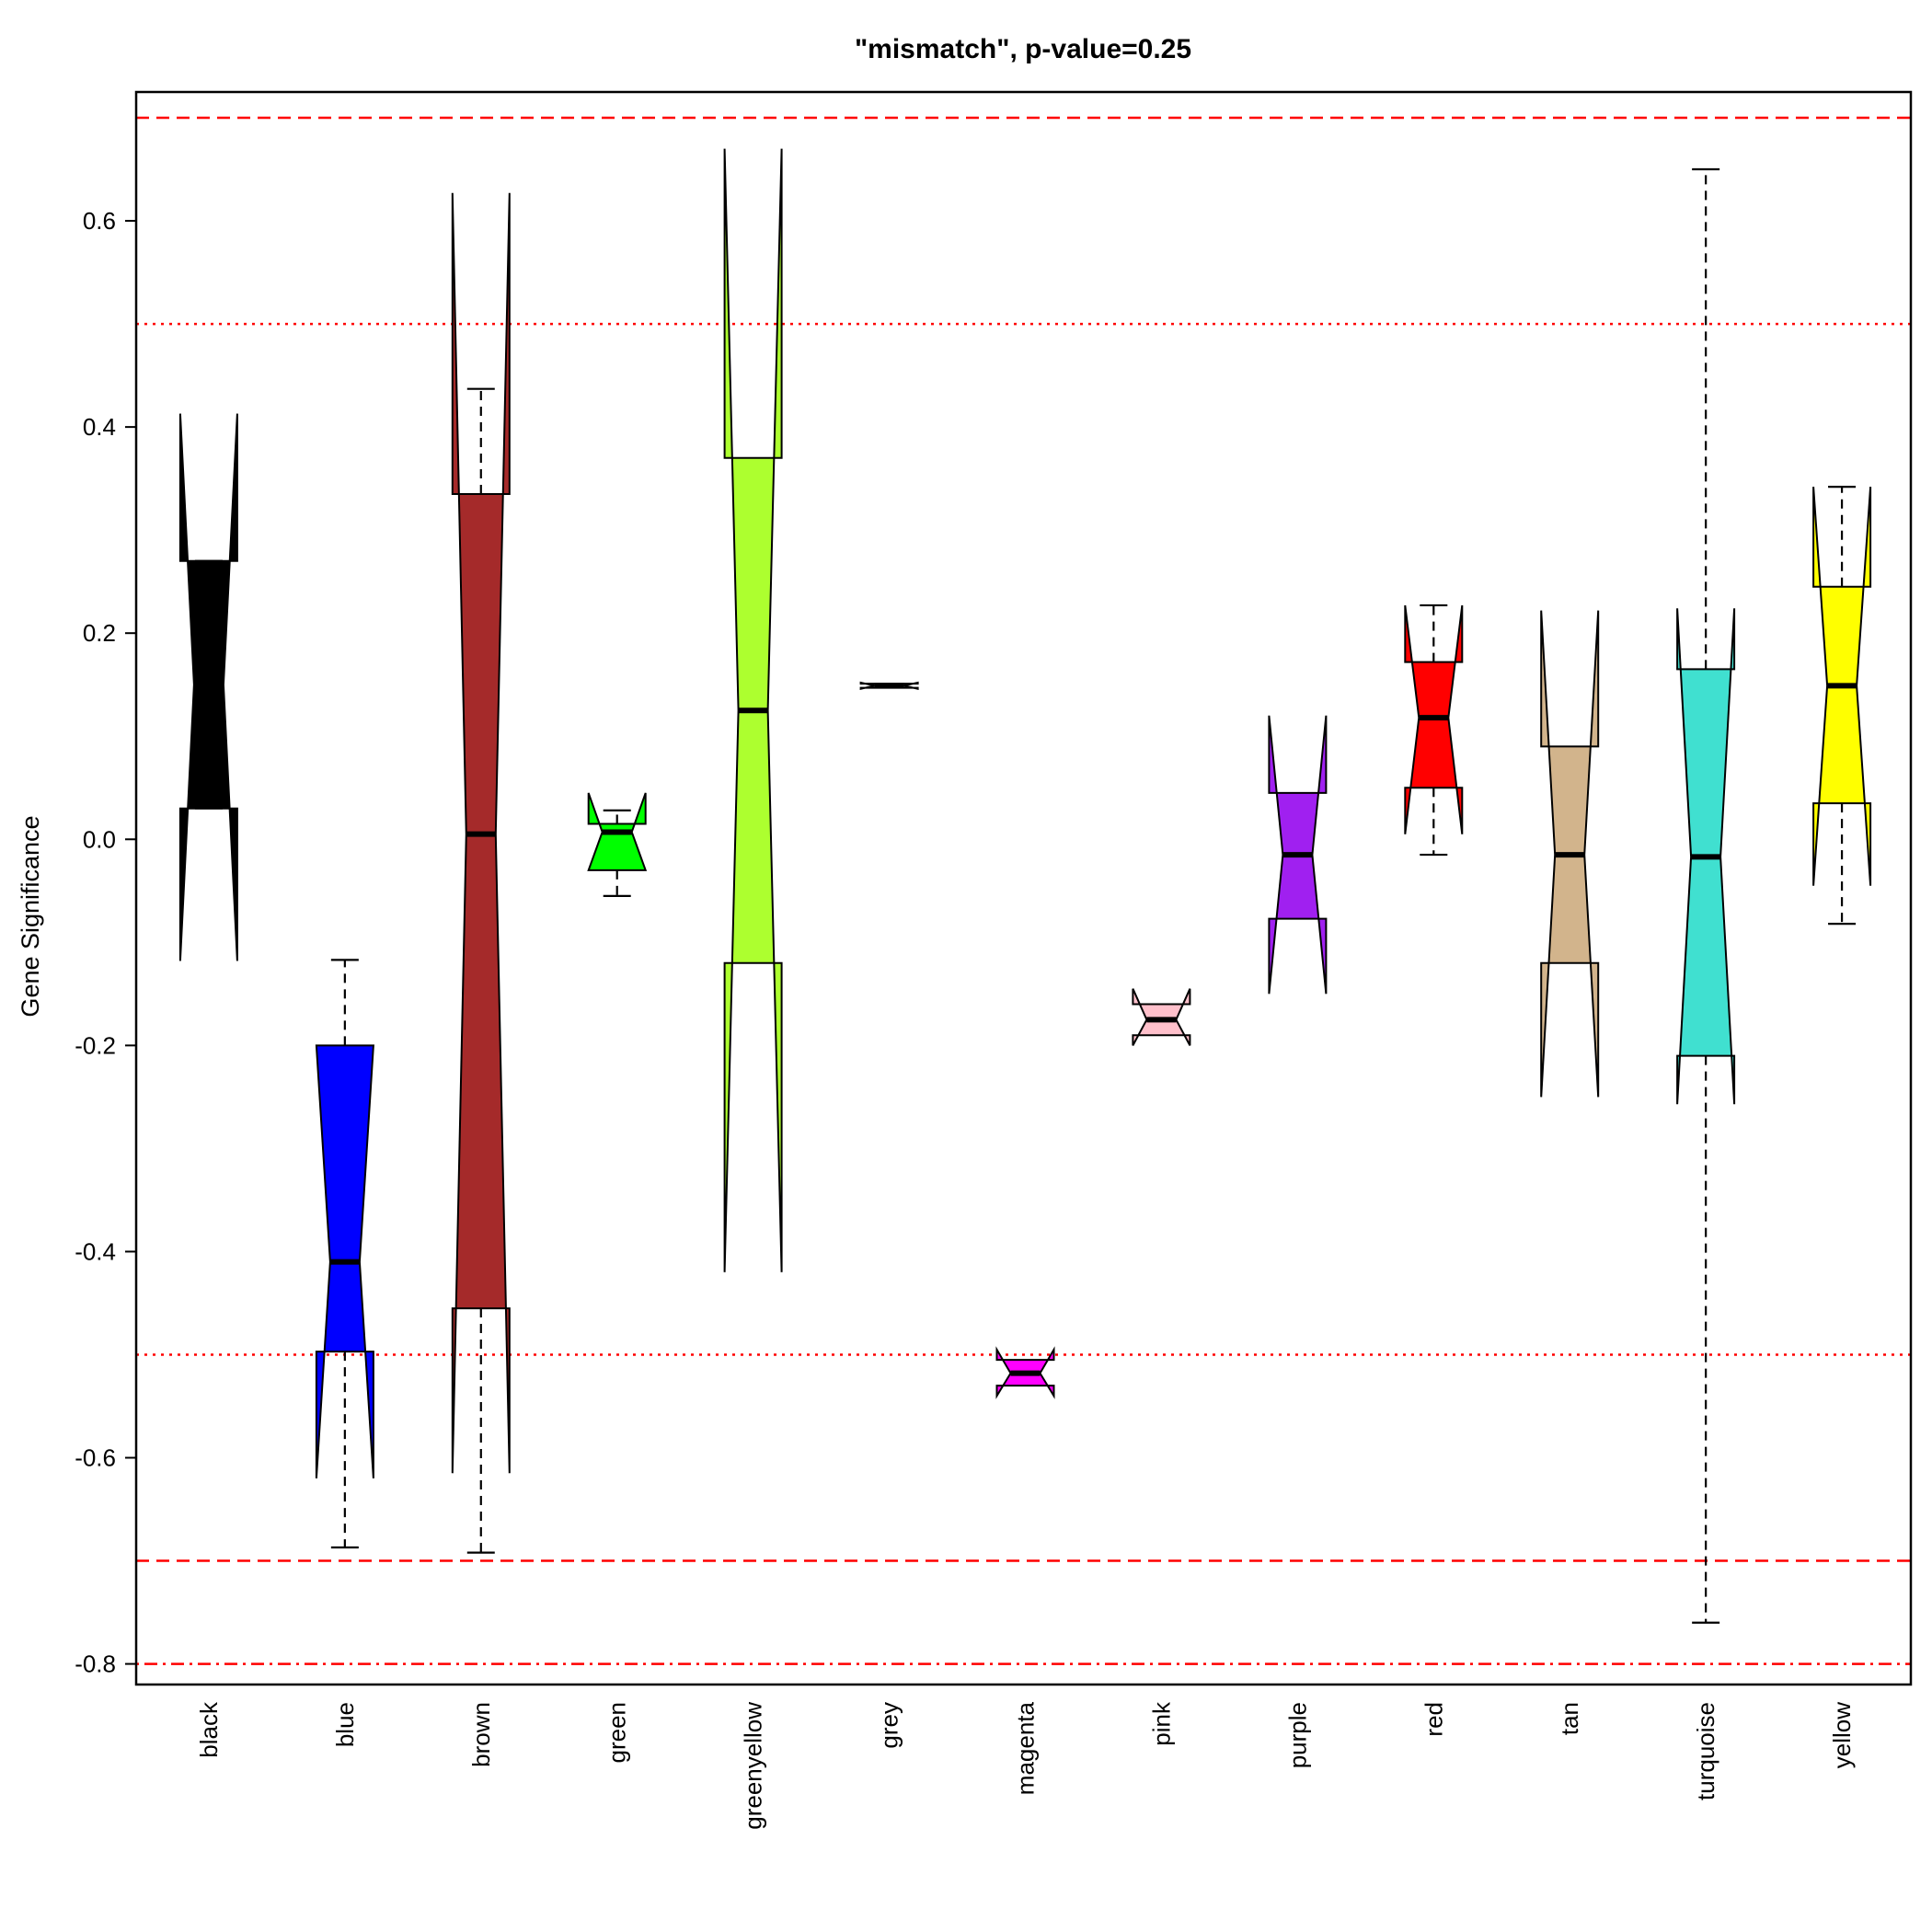  What do you see at coordinates (753, 710) in the screenshot?
I see `box-greenyellow` at bounding box center [753, 710].